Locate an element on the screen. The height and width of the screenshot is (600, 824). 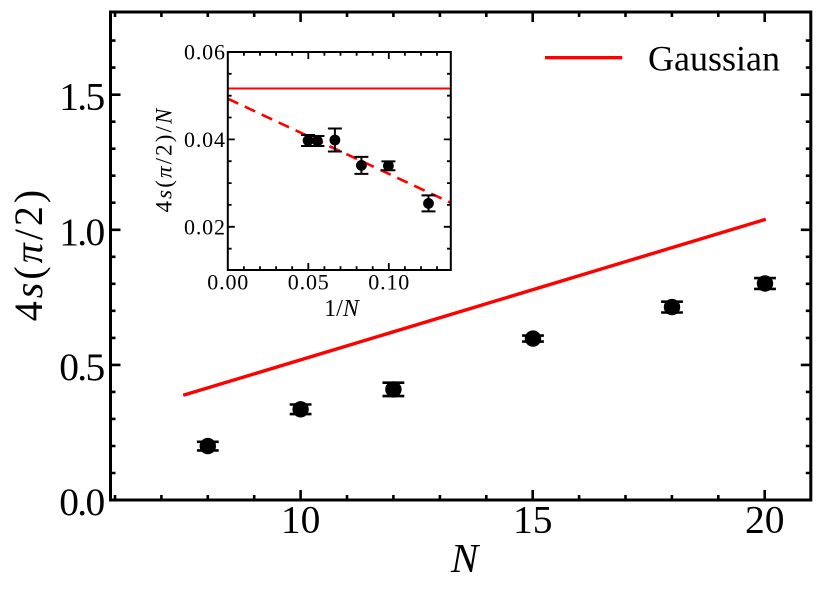
svg-text: 15 is located at coordinates (533, 520).